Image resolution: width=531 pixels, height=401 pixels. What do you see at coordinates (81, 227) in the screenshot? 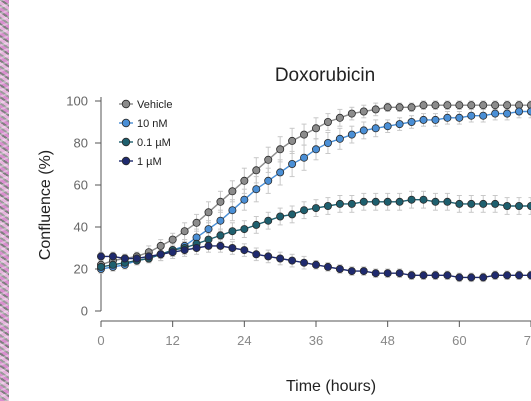
I see `y-tick-label: 40` at bounding box center [81, 227].